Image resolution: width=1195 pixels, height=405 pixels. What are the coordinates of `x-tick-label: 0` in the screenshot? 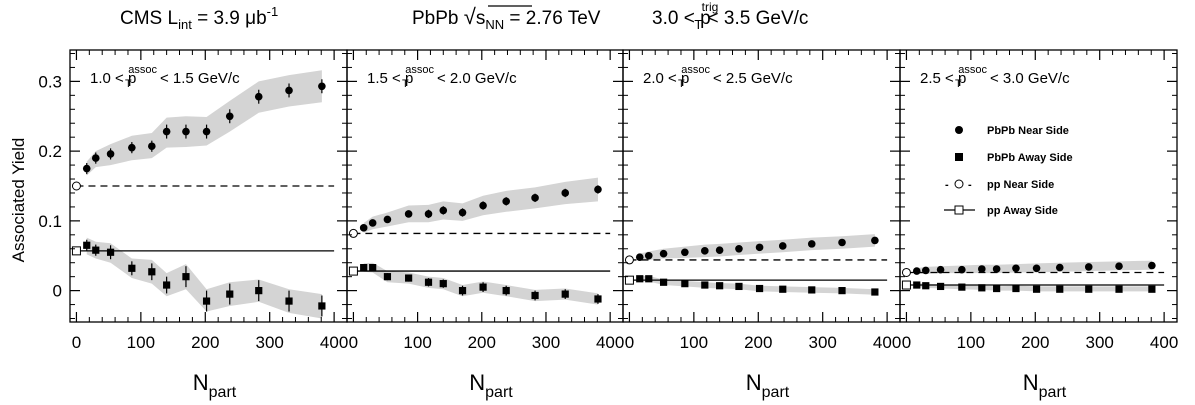 It's located at (76, 342).